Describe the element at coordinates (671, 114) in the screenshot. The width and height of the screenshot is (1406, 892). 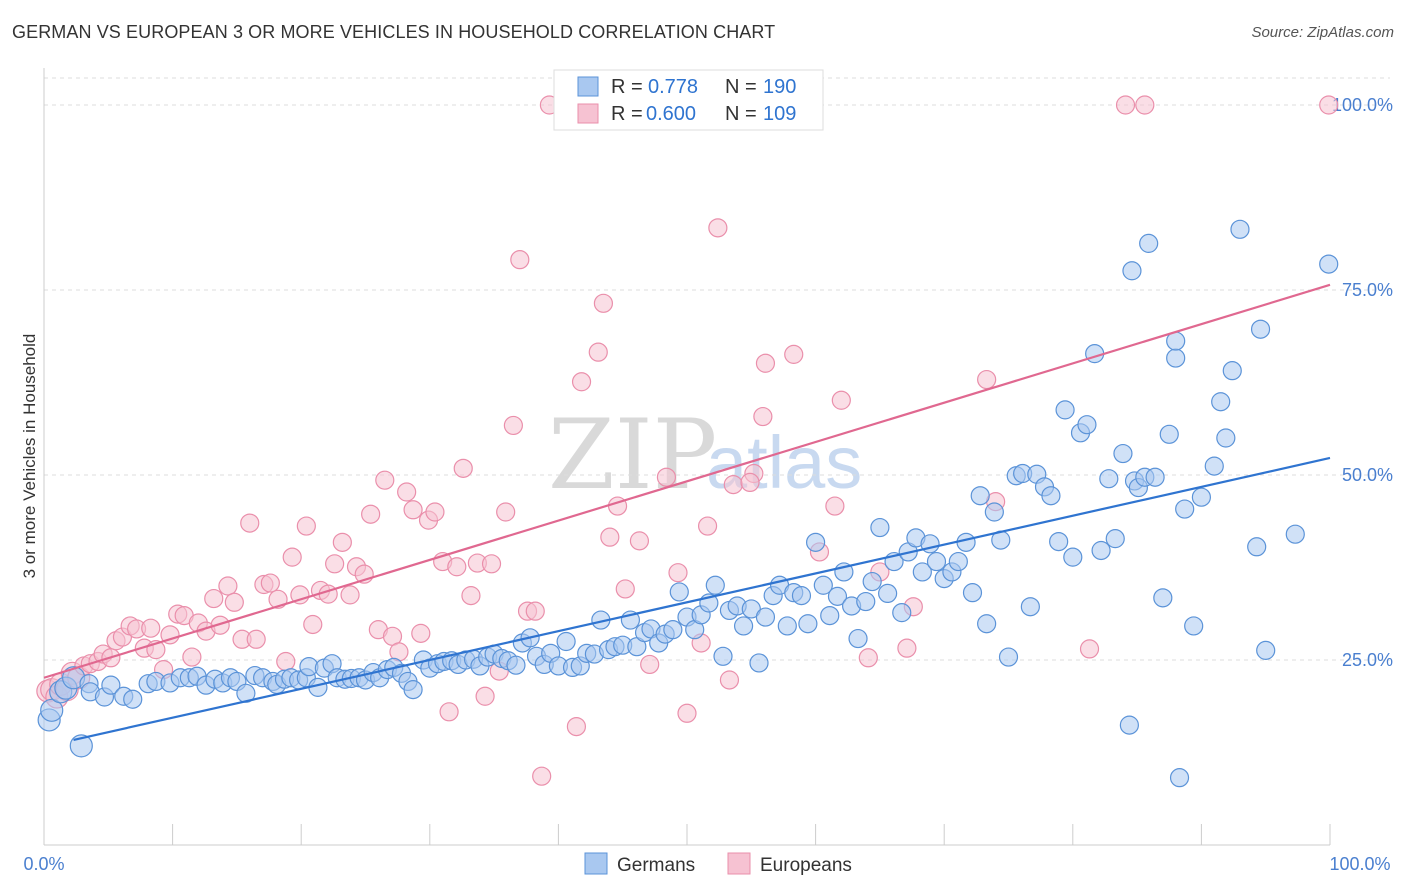
I see `europeans-r-value: 0.600` at that location.